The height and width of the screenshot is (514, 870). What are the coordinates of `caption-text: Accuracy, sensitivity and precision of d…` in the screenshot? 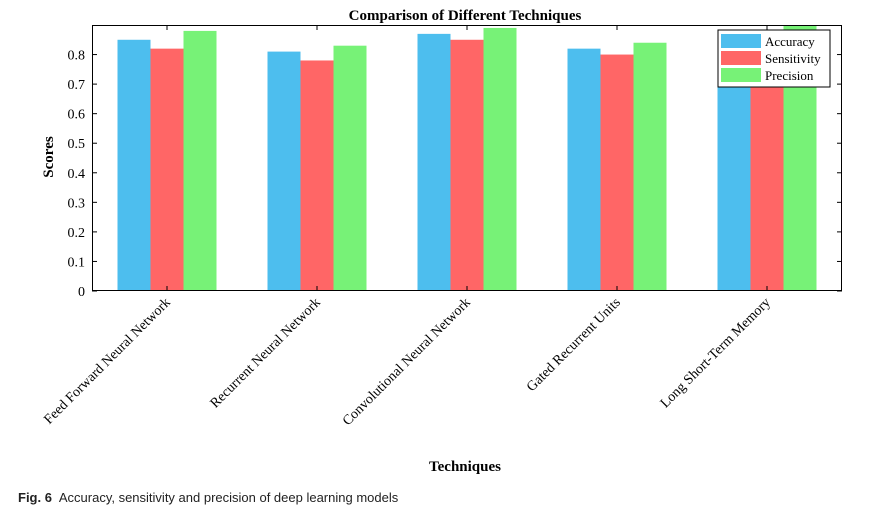 It's located at (228, 497).